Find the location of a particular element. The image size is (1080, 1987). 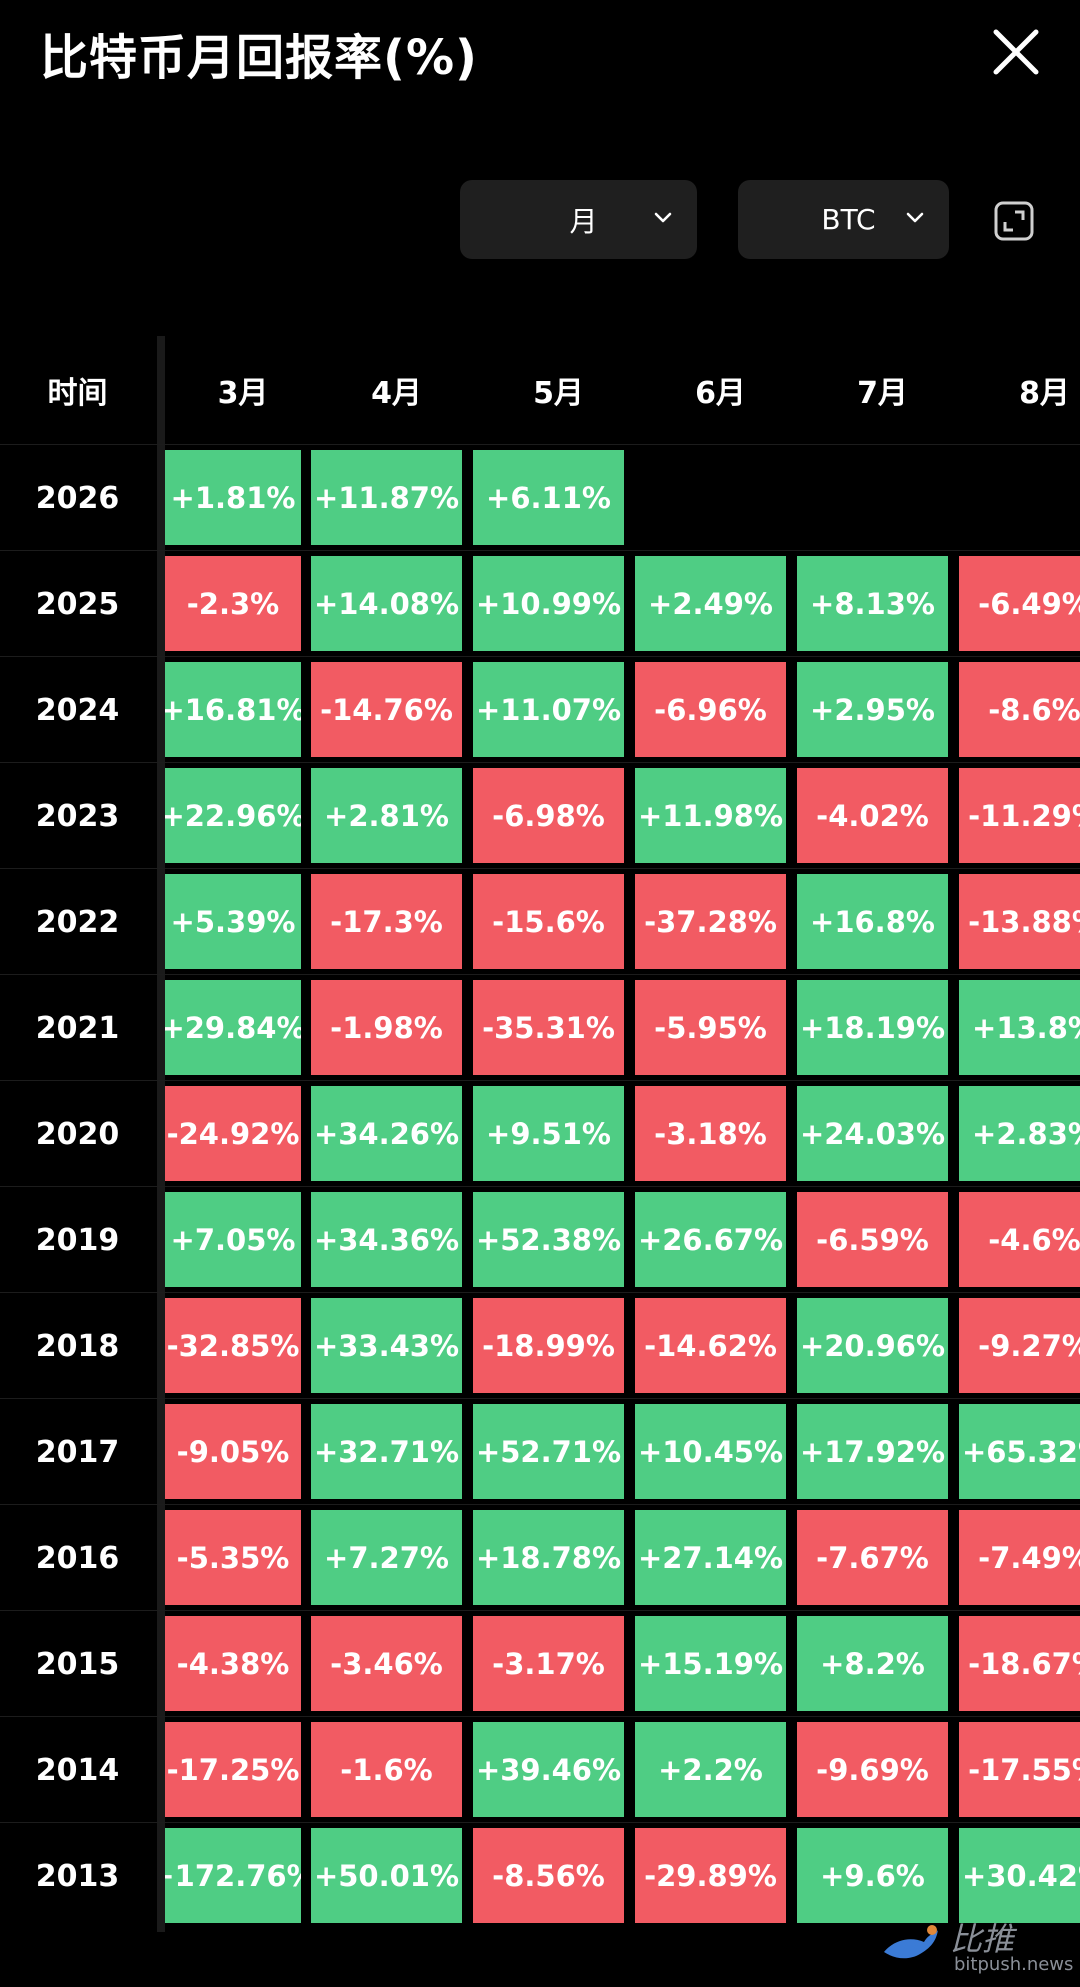

fullscreen-button is located at coordinates (1014, 221).